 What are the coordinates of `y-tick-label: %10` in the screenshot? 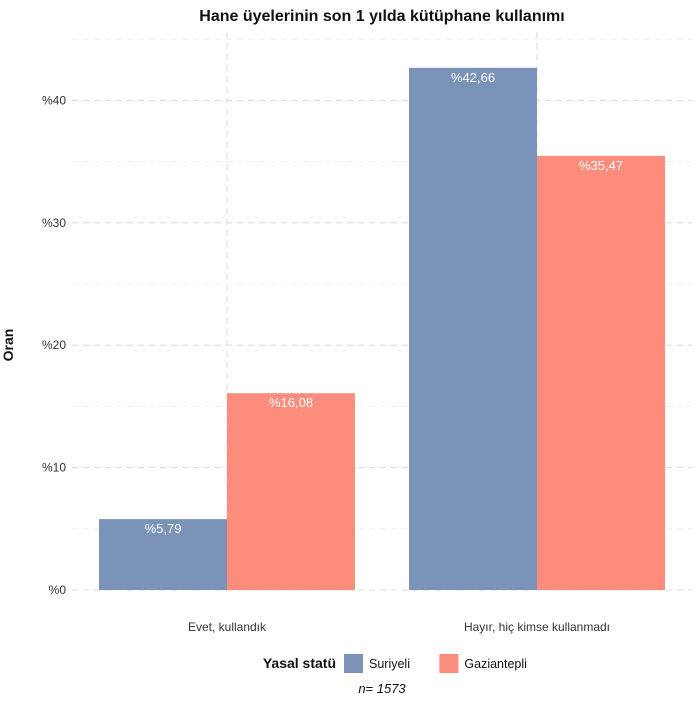 It's located at (54, 468).